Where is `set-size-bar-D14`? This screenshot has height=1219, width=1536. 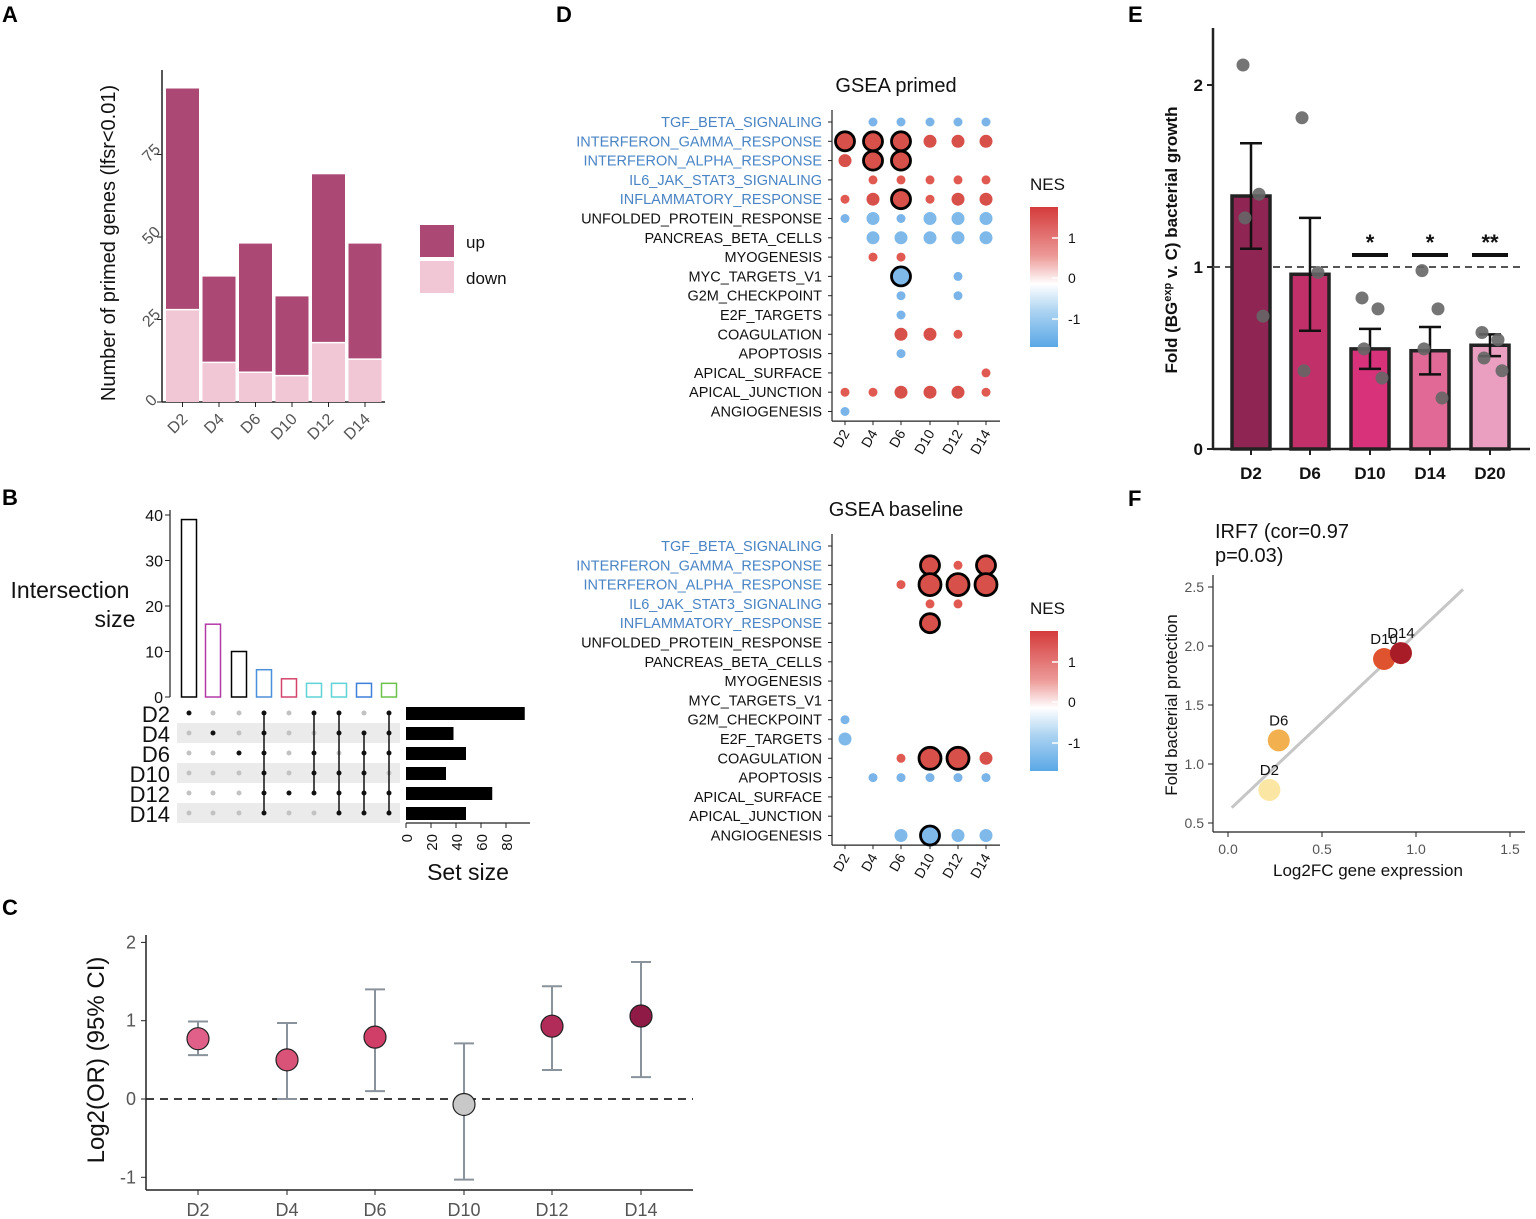
set-size-bar-D14 is located at coordinates (436, 813).